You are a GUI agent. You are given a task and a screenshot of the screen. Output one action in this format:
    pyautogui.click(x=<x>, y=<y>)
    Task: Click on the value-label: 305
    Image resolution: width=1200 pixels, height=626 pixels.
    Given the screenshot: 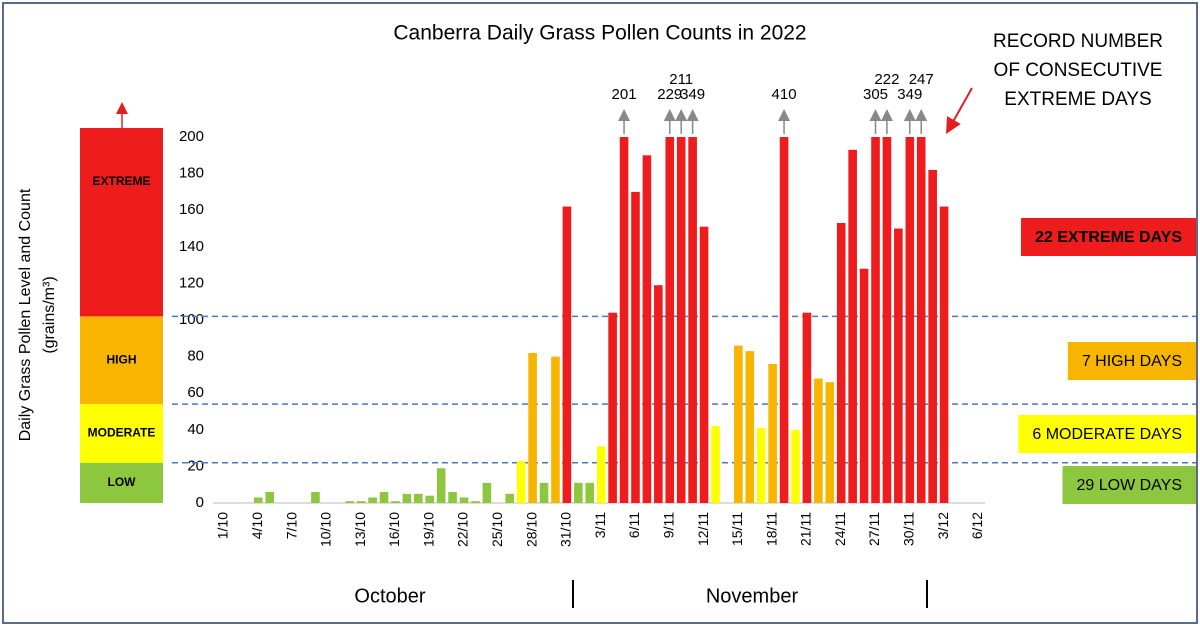 What is the action you would take?
    pyautogui.click(x=875, y=94)
    